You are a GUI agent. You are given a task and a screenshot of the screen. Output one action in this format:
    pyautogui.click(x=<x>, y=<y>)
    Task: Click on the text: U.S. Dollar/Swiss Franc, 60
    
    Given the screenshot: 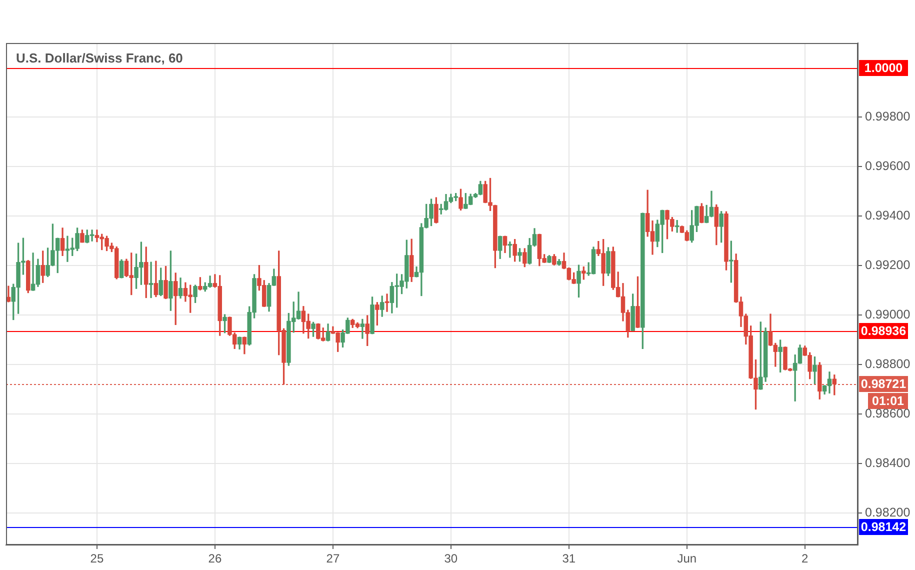 What is the action you would take?
    pyautogui.click(x=99, y=58)
    